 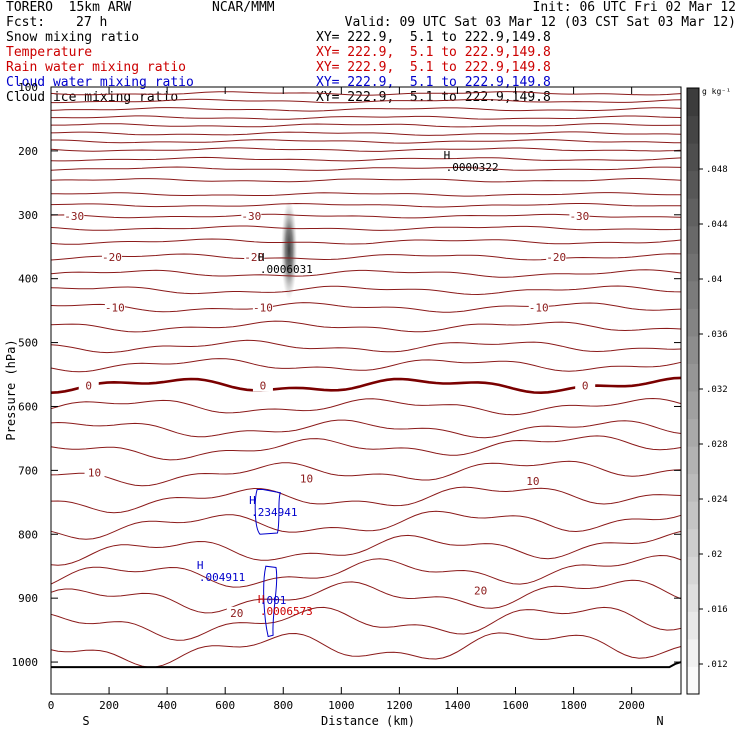 I want to click on x-axis-label: Distance (km), so click(x=368, y=721).